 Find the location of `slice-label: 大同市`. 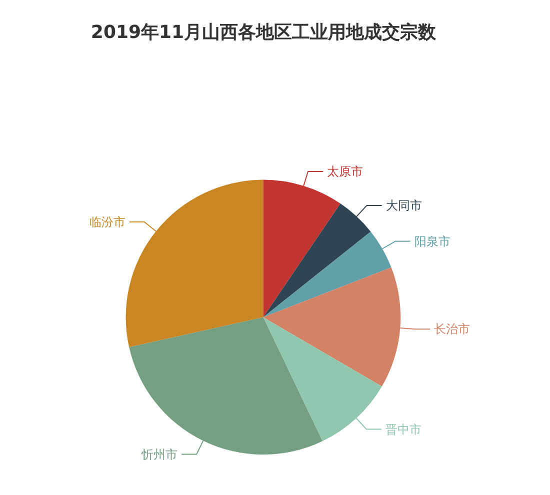

slice-label: 大同市 is located at coordinates (404, 205).